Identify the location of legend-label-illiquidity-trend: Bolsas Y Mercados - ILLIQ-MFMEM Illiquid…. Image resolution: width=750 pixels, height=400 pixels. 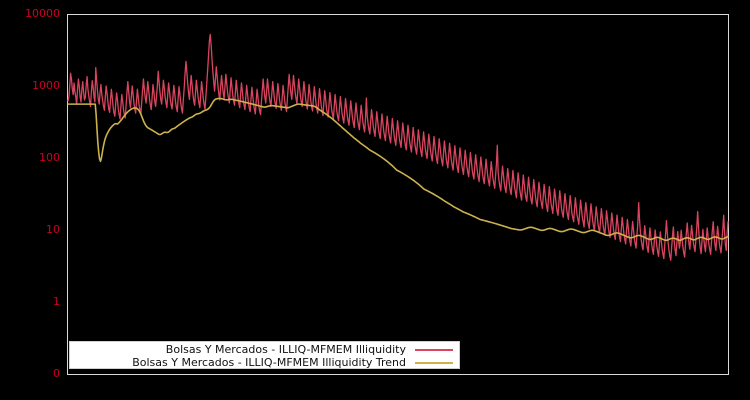
(269, 362).